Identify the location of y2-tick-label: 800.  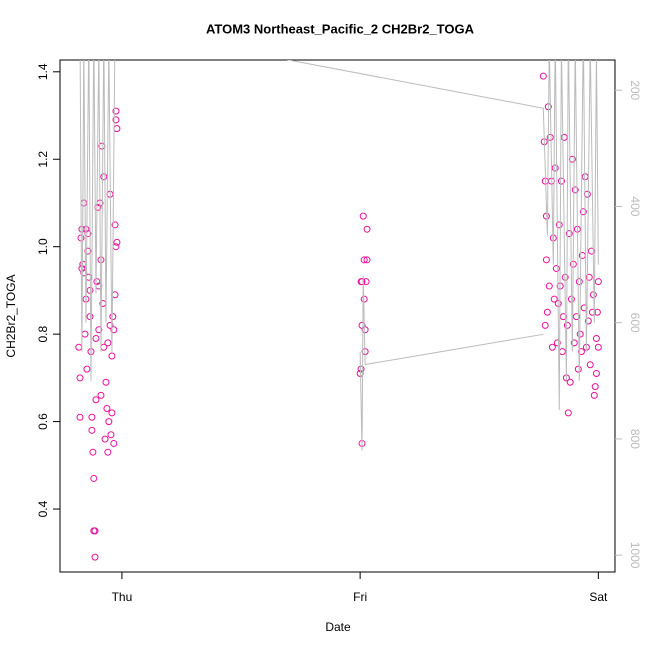
(635, 439).